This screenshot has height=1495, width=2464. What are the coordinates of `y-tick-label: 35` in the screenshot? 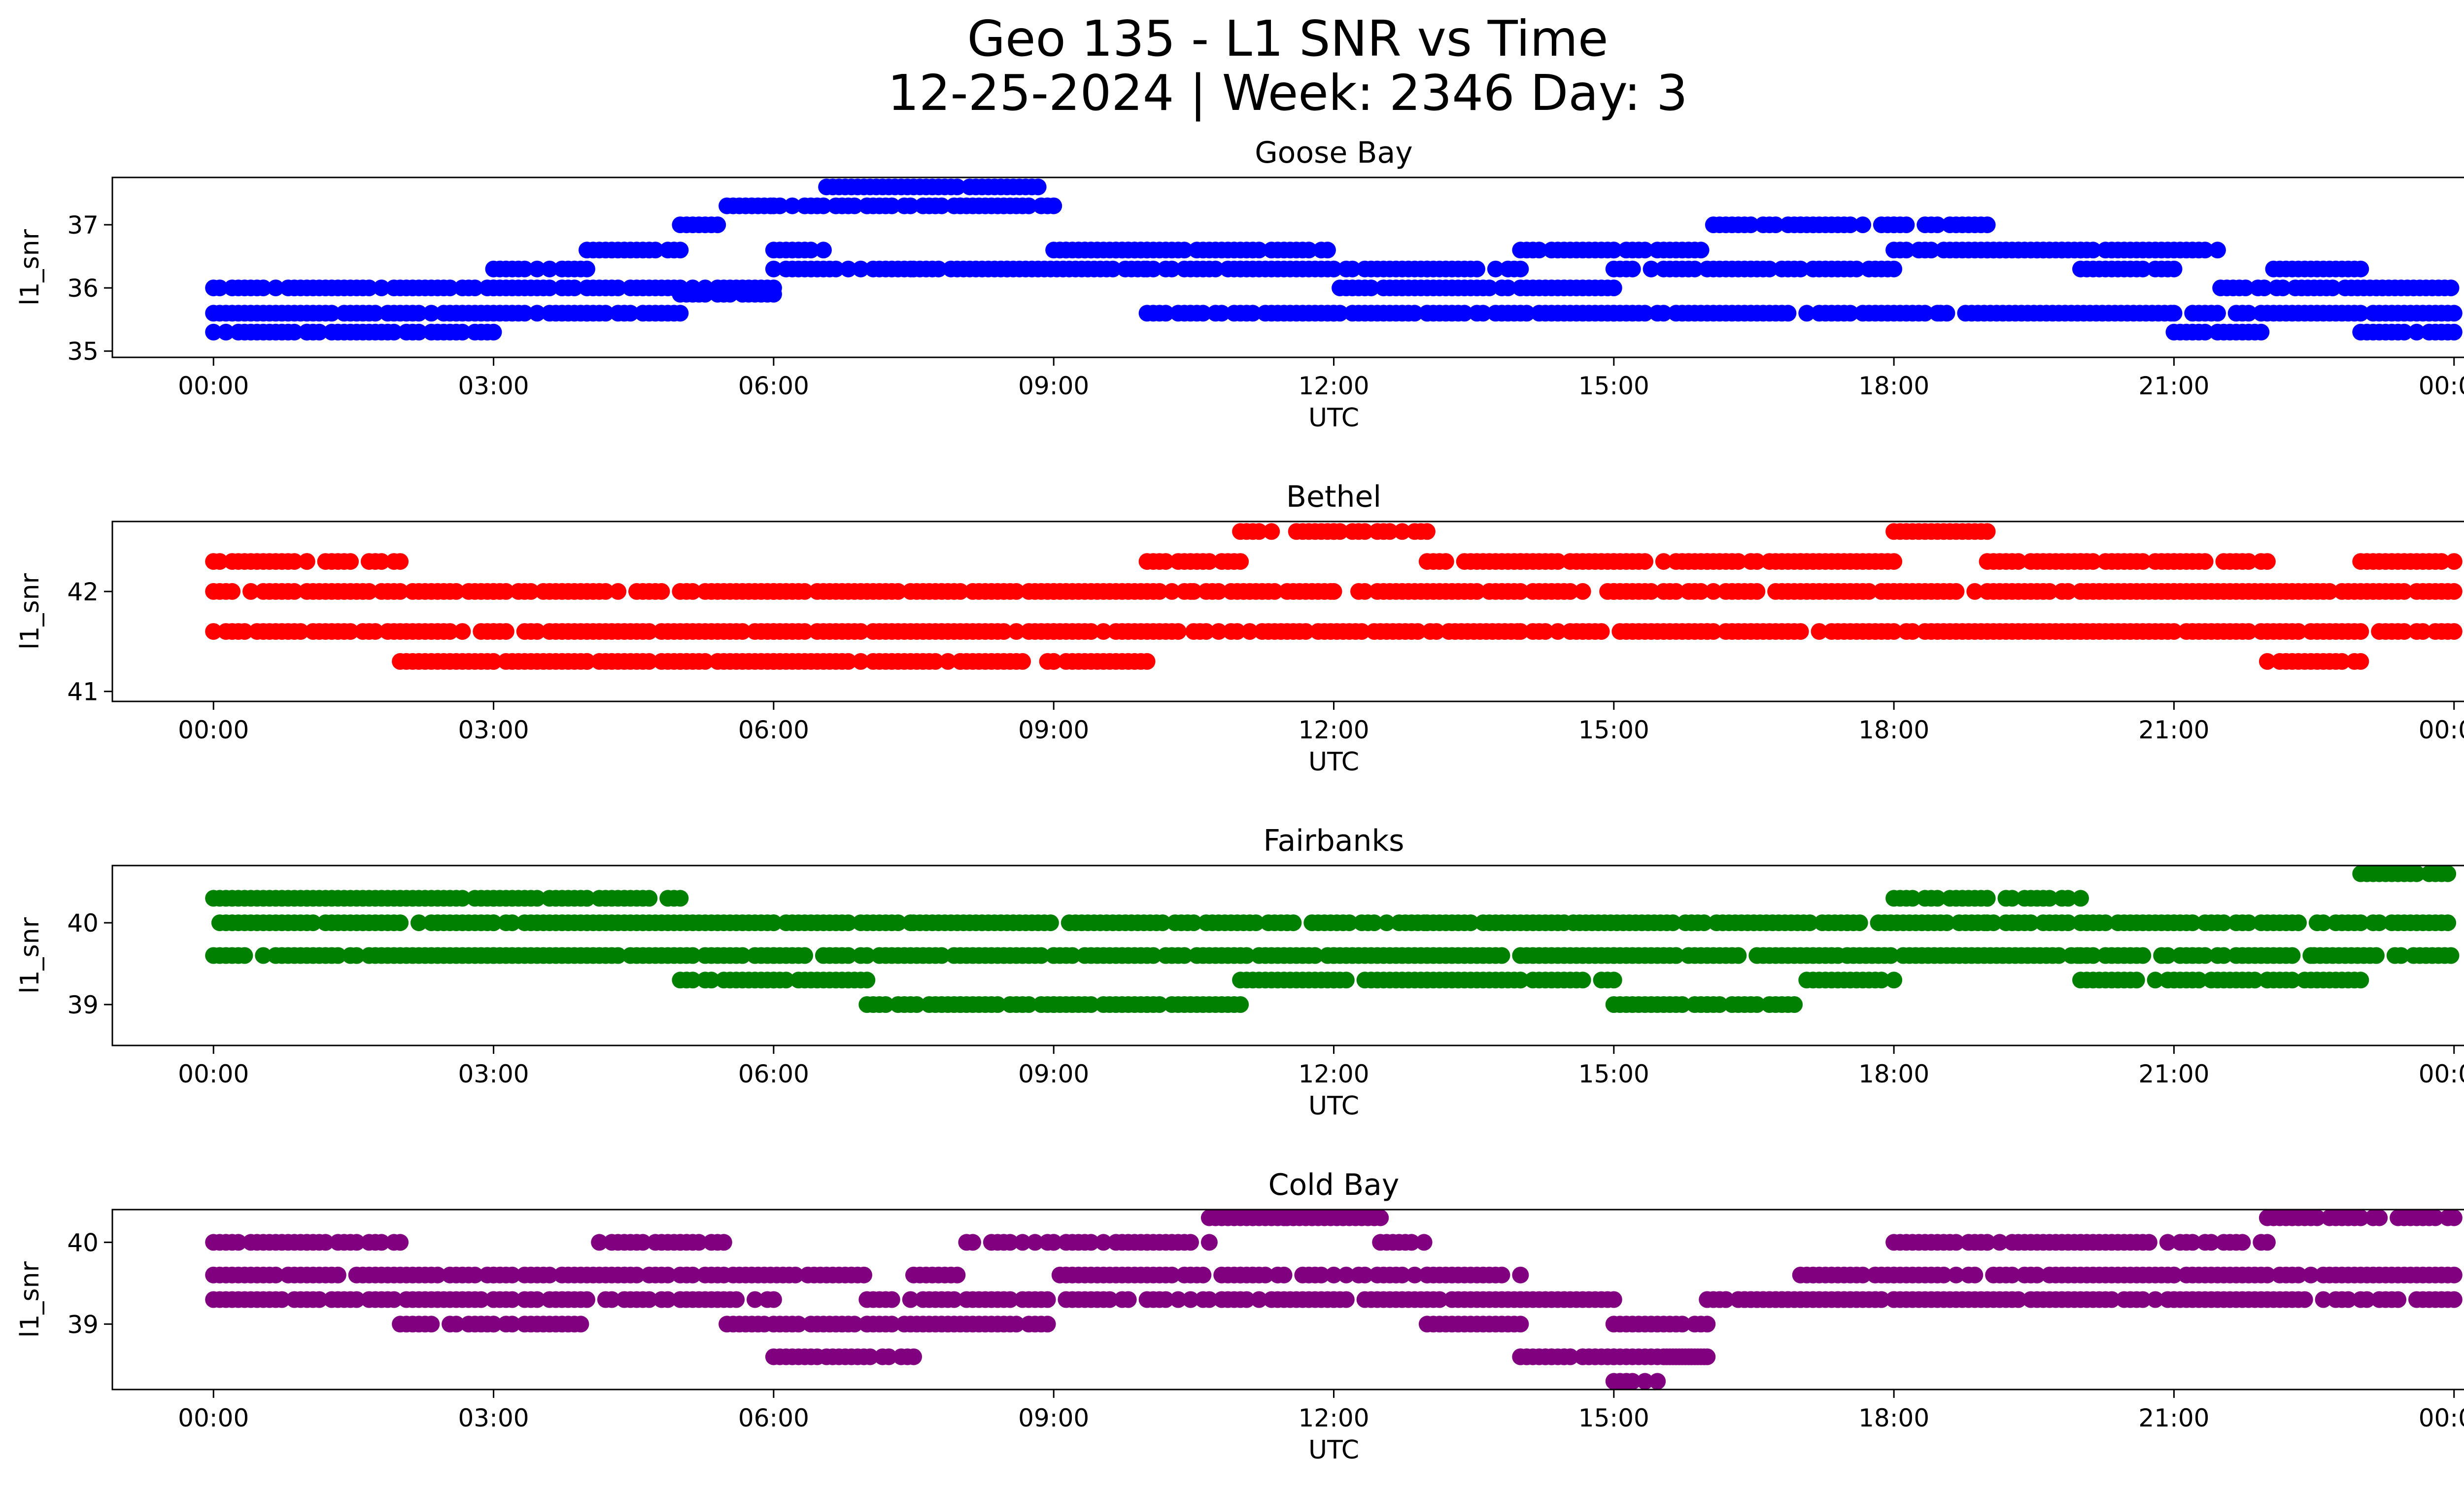 It's located at (83, 351).